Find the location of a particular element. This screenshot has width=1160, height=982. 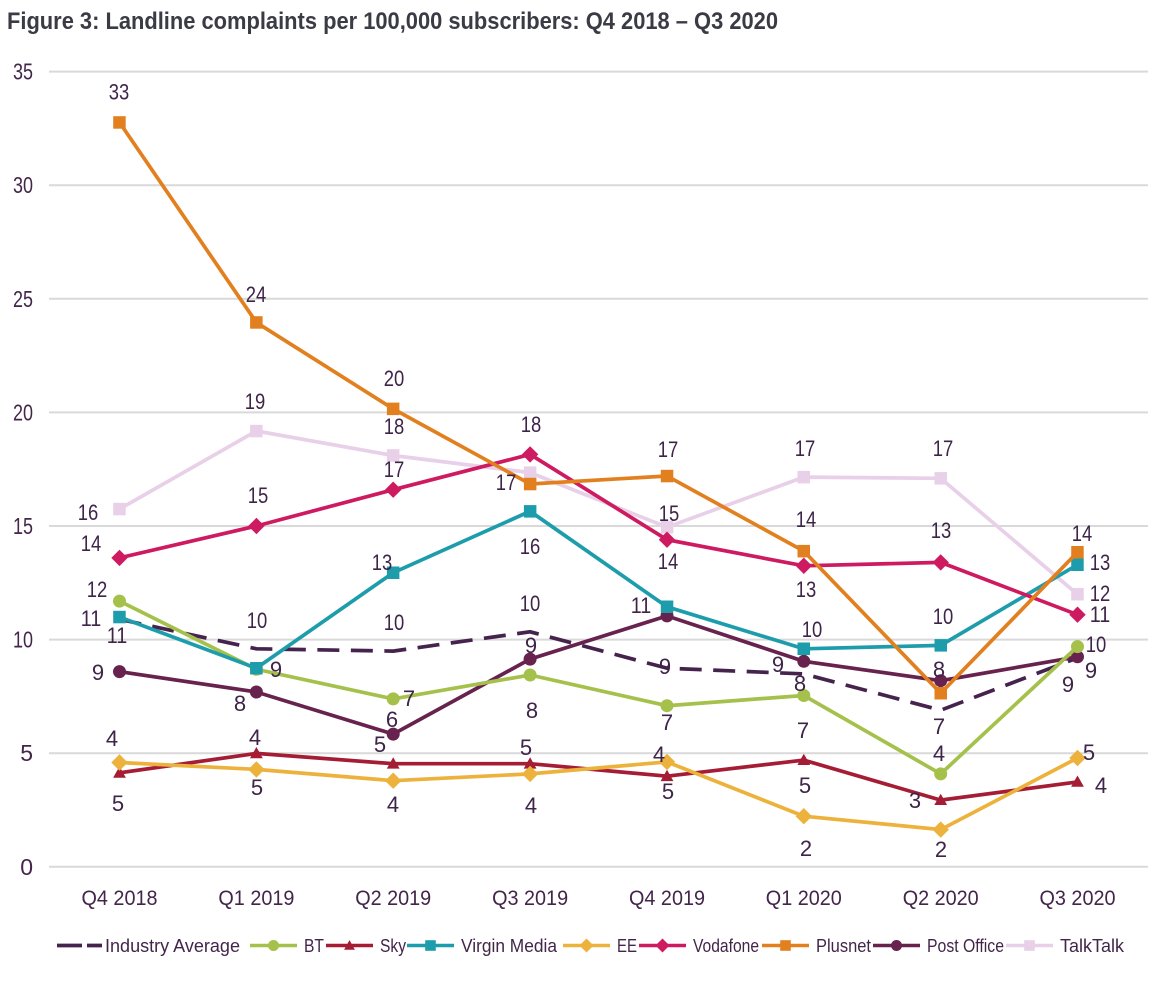

svg-text: Q4 2018 is located at coordinates (120, 898).